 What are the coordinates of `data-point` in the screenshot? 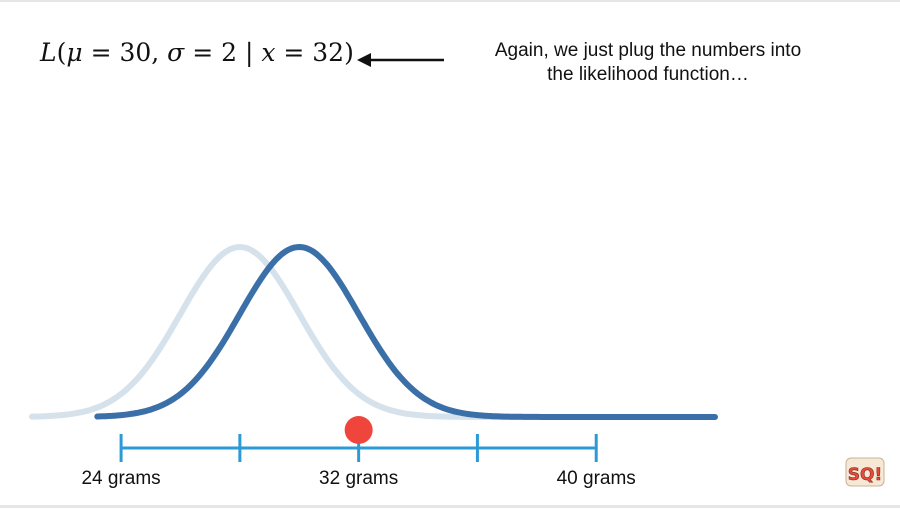 It's located at (358, 430).